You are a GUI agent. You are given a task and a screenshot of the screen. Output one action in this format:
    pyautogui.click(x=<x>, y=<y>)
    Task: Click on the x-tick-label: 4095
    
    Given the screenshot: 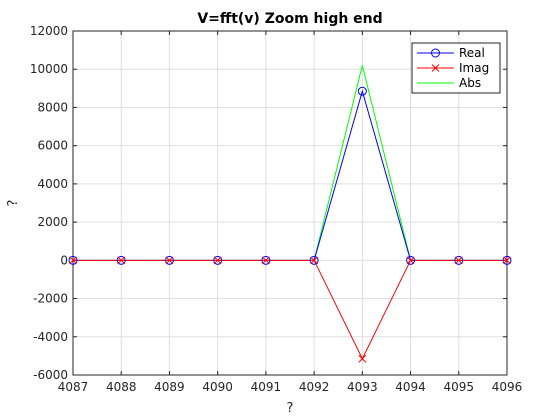 What is the action you would take?
    pyautogui.click(x=459, y=387)
    